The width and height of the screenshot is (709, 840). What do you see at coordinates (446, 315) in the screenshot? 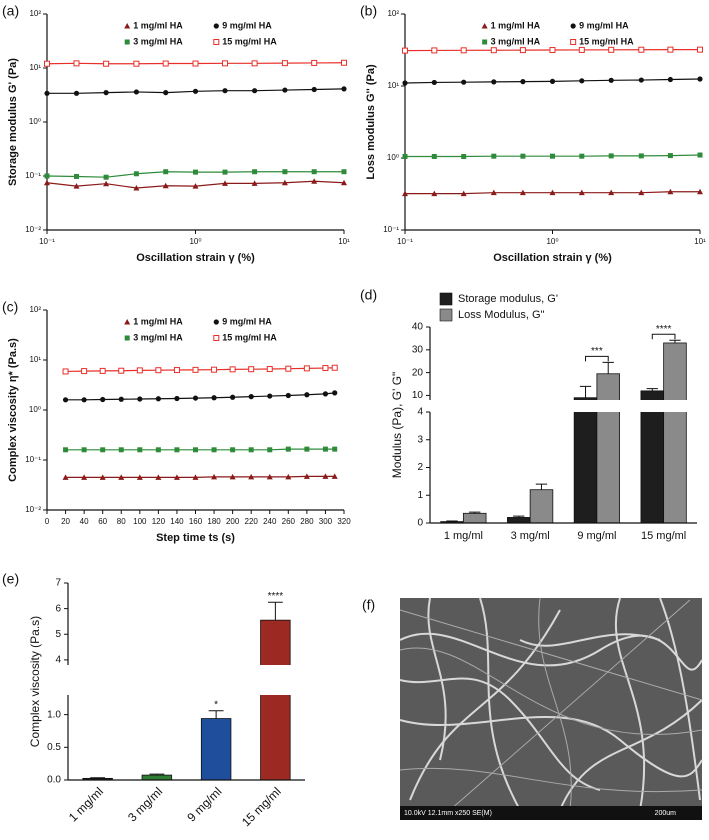
I see `legend-swatch` at bounding box center [446, 315].